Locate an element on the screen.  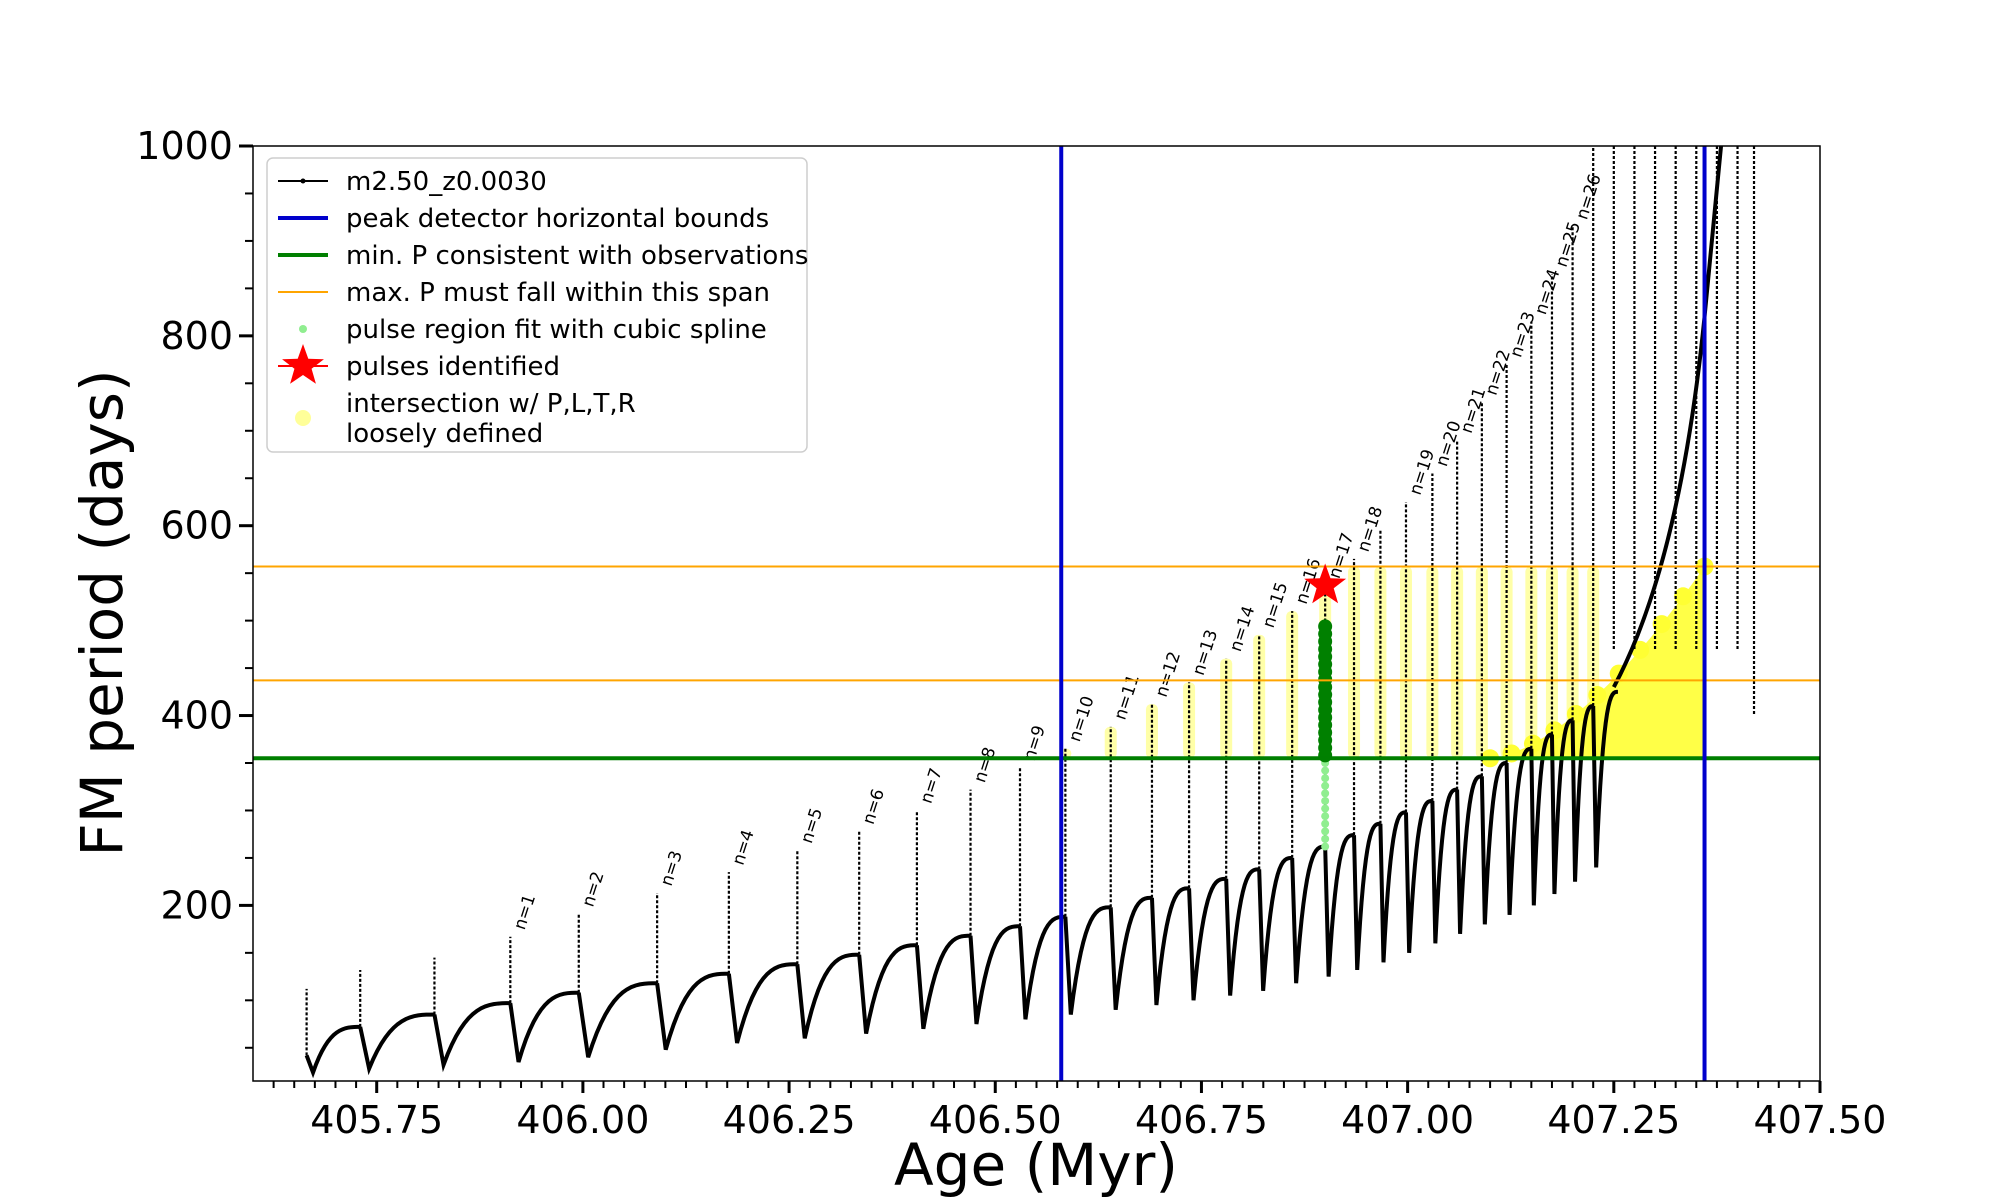
x-tick-label: 406.50 is located at coordinates (995, 1120).